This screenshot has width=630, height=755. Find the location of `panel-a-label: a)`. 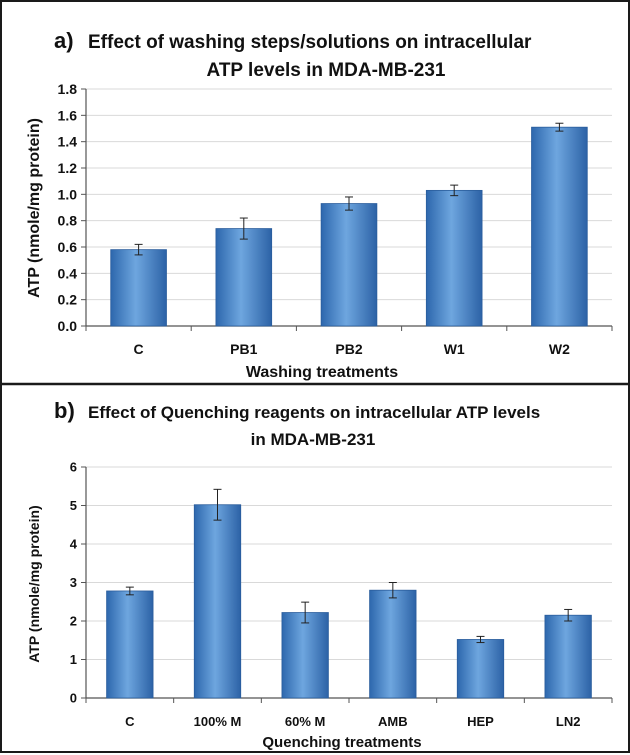

panel-a-label: a) is located at coordinates (64, 40).